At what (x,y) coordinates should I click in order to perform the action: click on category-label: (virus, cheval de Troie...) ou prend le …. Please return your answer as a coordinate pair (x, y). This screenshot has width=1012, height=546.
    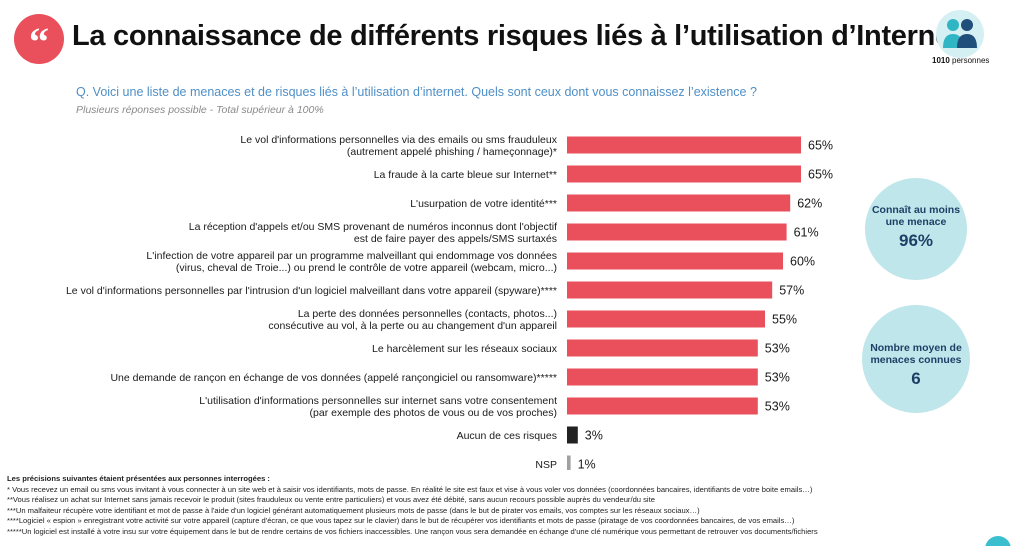
    Looking at the image, I should click on (366, 268).